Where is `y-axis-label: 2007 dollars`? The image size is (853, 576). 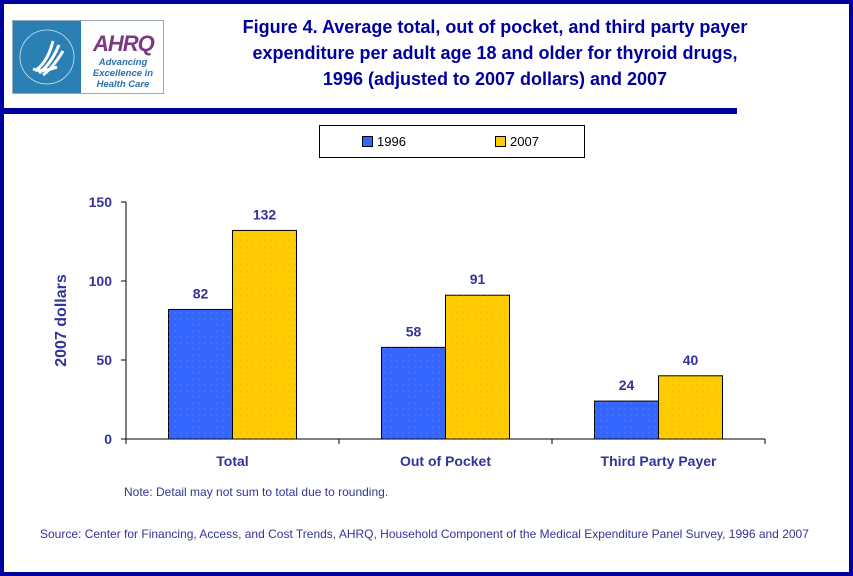 y-axis-label: 2007 dollars is located at coordinates (61, 320).